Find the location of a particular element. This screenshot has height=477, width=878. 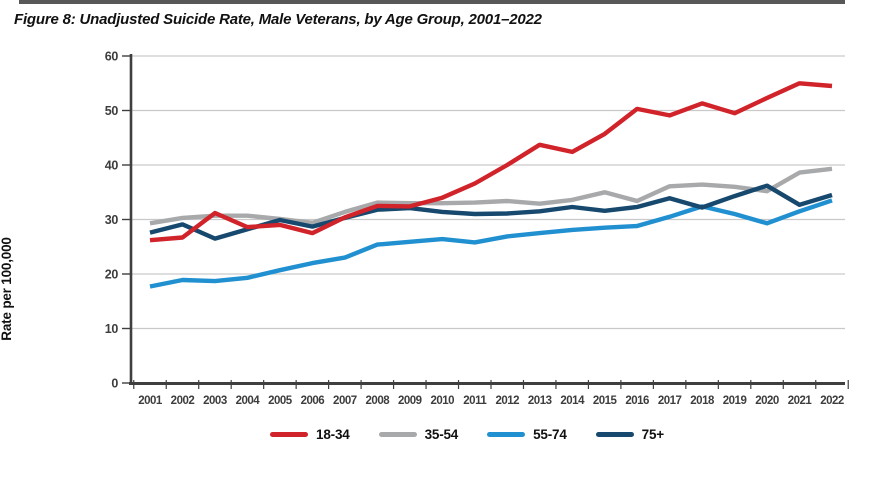

legend-item-35-54: 35-54 is located at coordinates (418, 434).